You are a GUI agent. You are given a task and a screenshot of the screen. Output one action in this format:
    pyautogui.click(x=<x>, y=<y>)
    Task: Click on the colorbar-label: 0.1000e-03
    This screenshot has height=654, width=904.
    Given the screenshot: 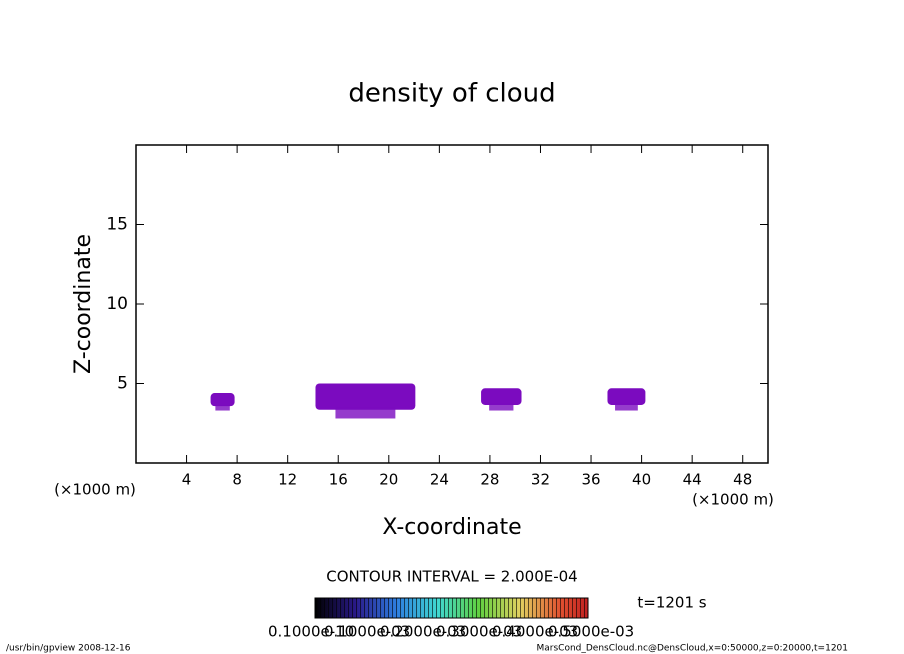 What is the action you would take?
    pyautogui.click(x=367, y=632)
    